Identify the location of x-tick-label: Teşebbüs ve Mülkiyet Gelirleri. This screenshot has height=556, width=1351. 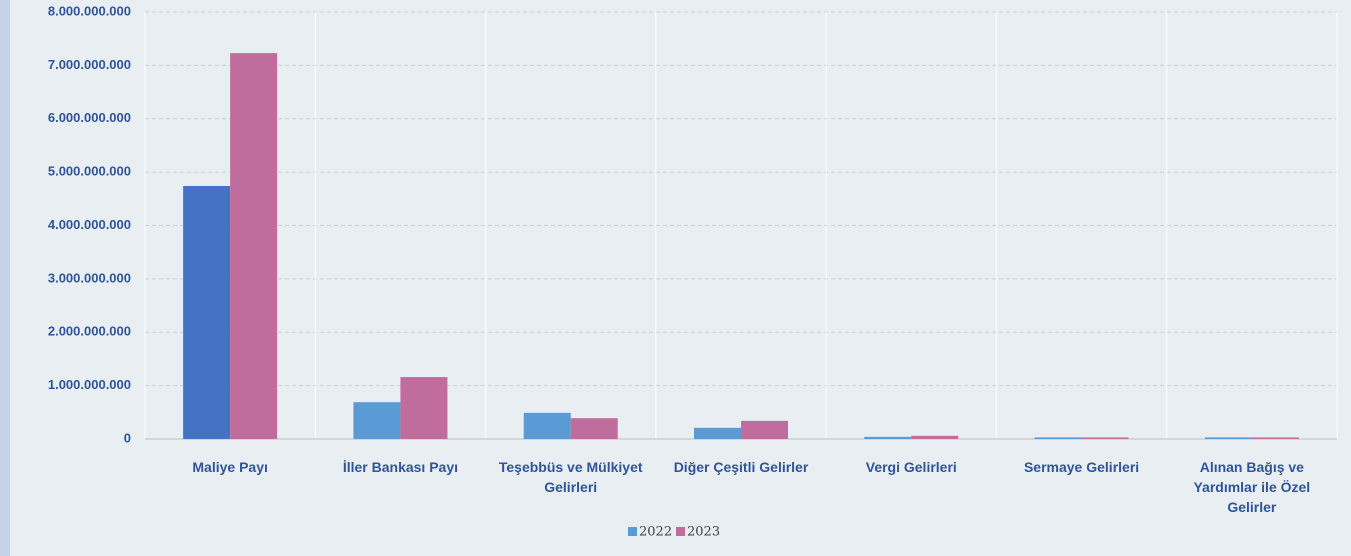
(570, 477).